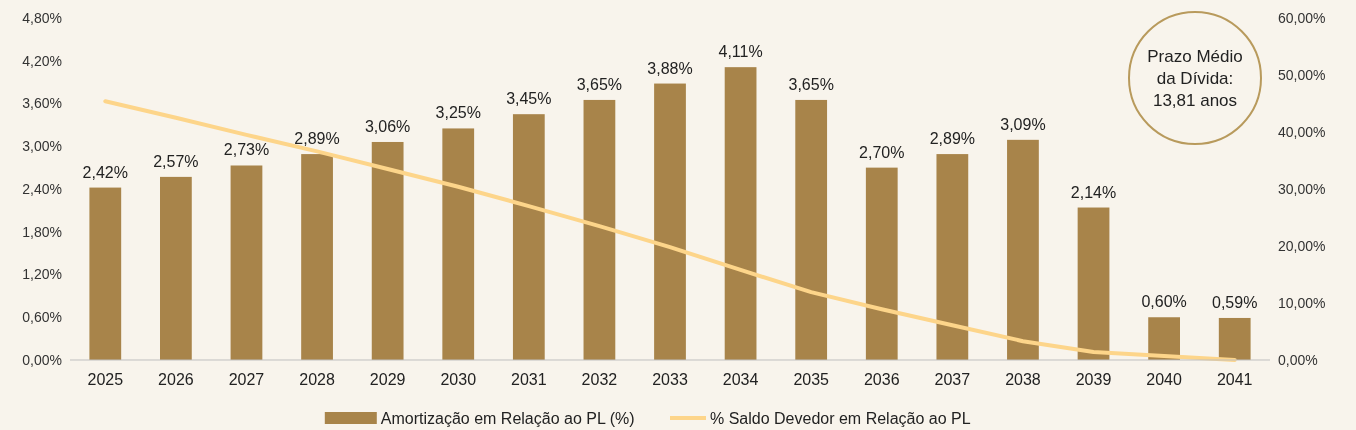 The height and width of the screenshot is (430, 1356). I want to click on data-label: 0,60%, so click(1164, 302).